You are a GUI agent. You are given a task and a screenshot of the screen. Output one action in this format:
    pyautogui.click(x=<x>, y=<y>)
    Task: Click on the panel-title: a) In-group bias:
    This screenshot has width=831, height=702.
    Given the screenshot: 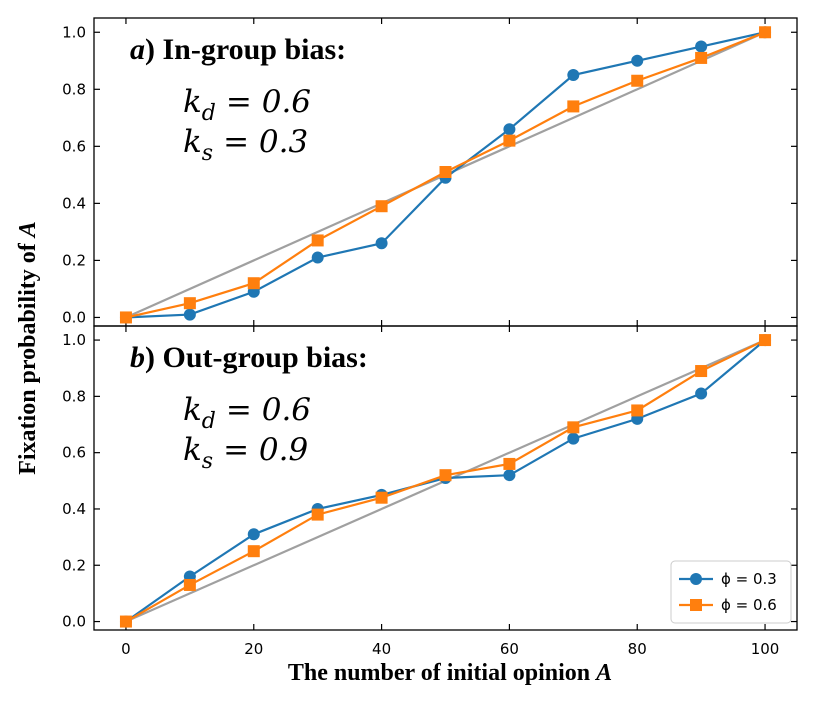 What is the action you would take?
    pyautogui.click(x=238, y=49)
    